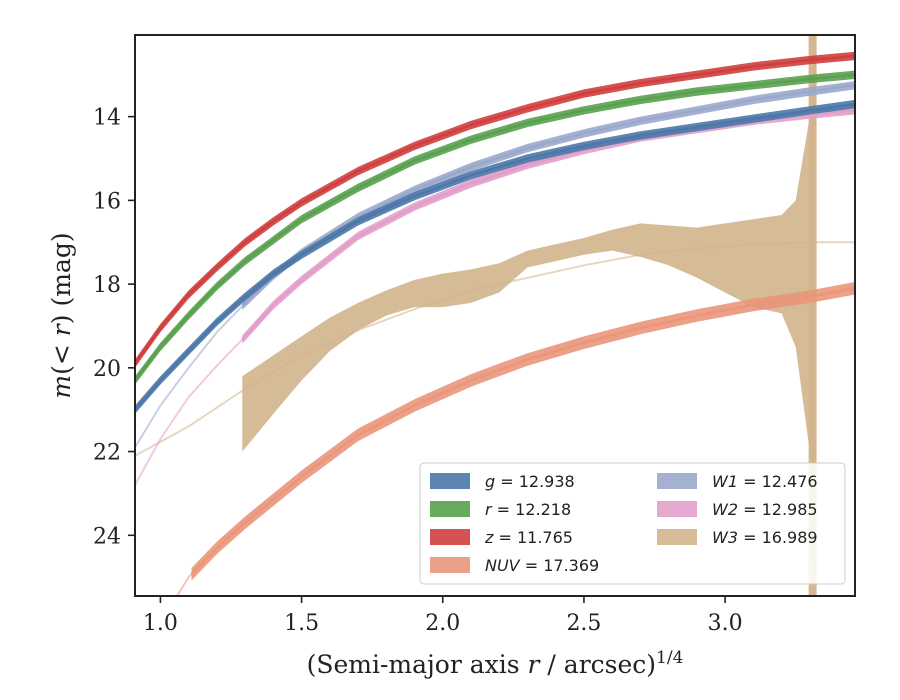  I want to click on y-tick-label: 24, so click(107, 536).